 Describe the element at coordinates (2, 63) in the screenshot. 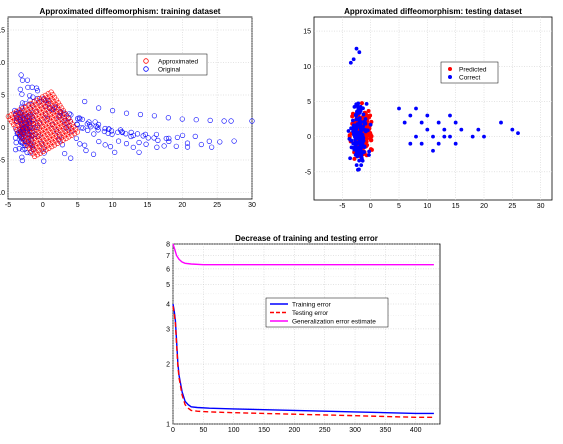

I see `y-tick-label: 10` at that location.